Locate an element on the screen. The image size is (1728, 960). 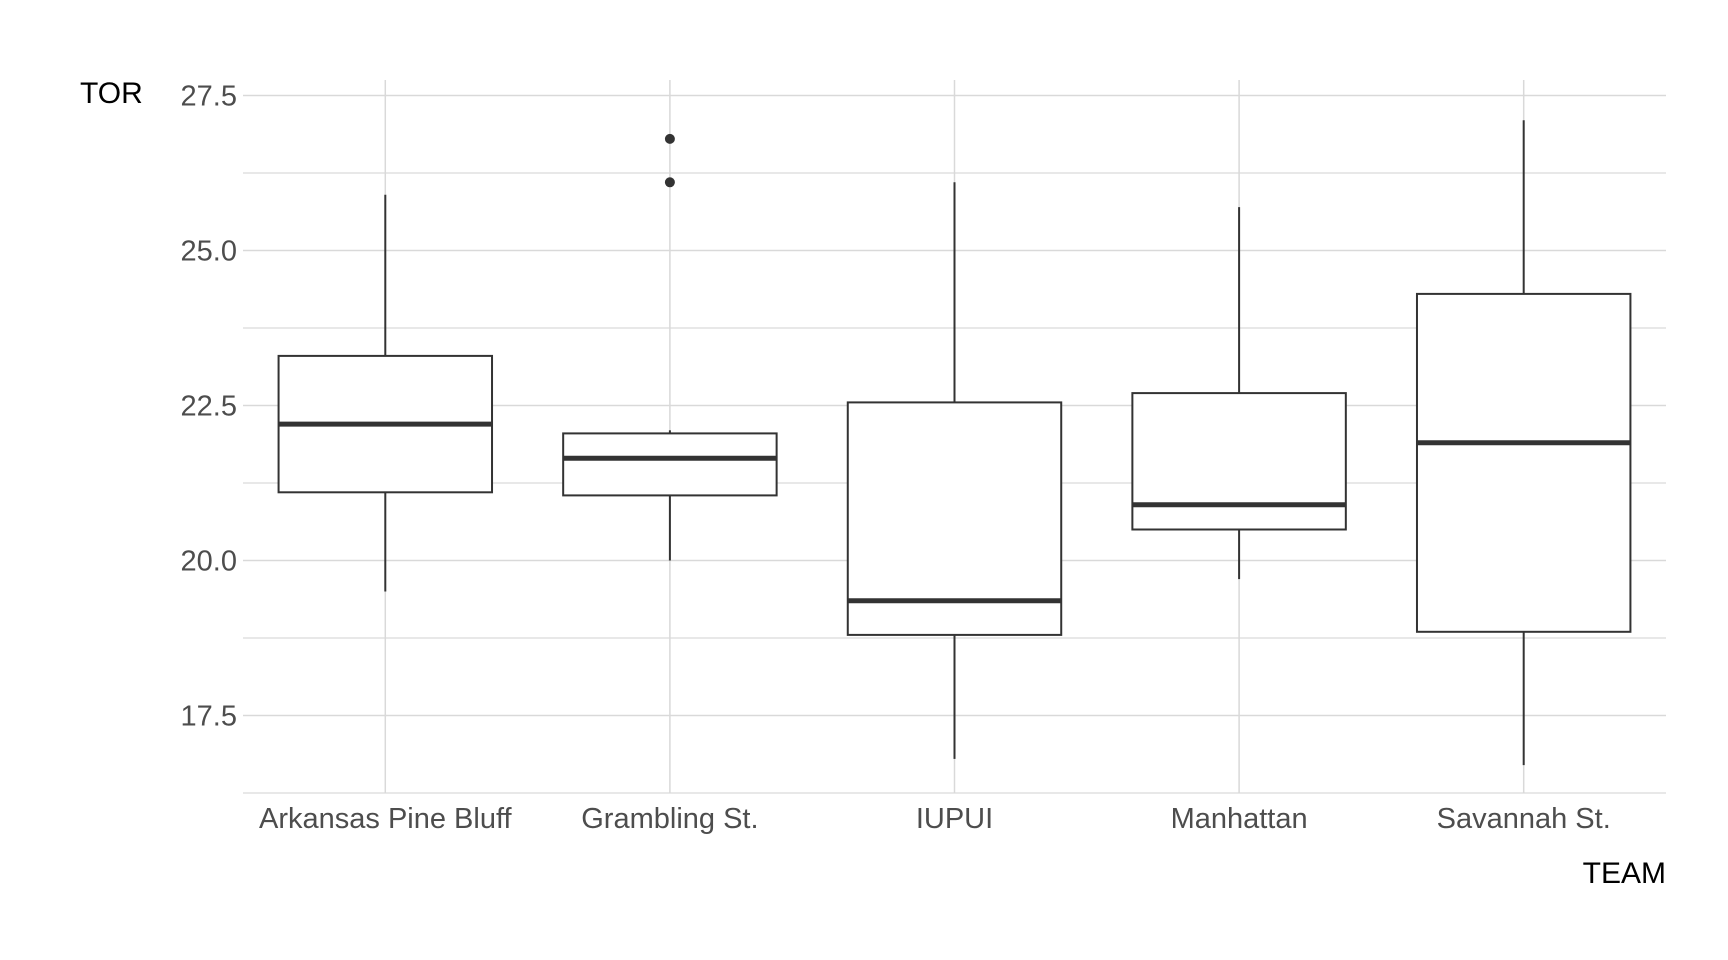
x-tick-label: Grambling St. is located at coordinates (669, 819).